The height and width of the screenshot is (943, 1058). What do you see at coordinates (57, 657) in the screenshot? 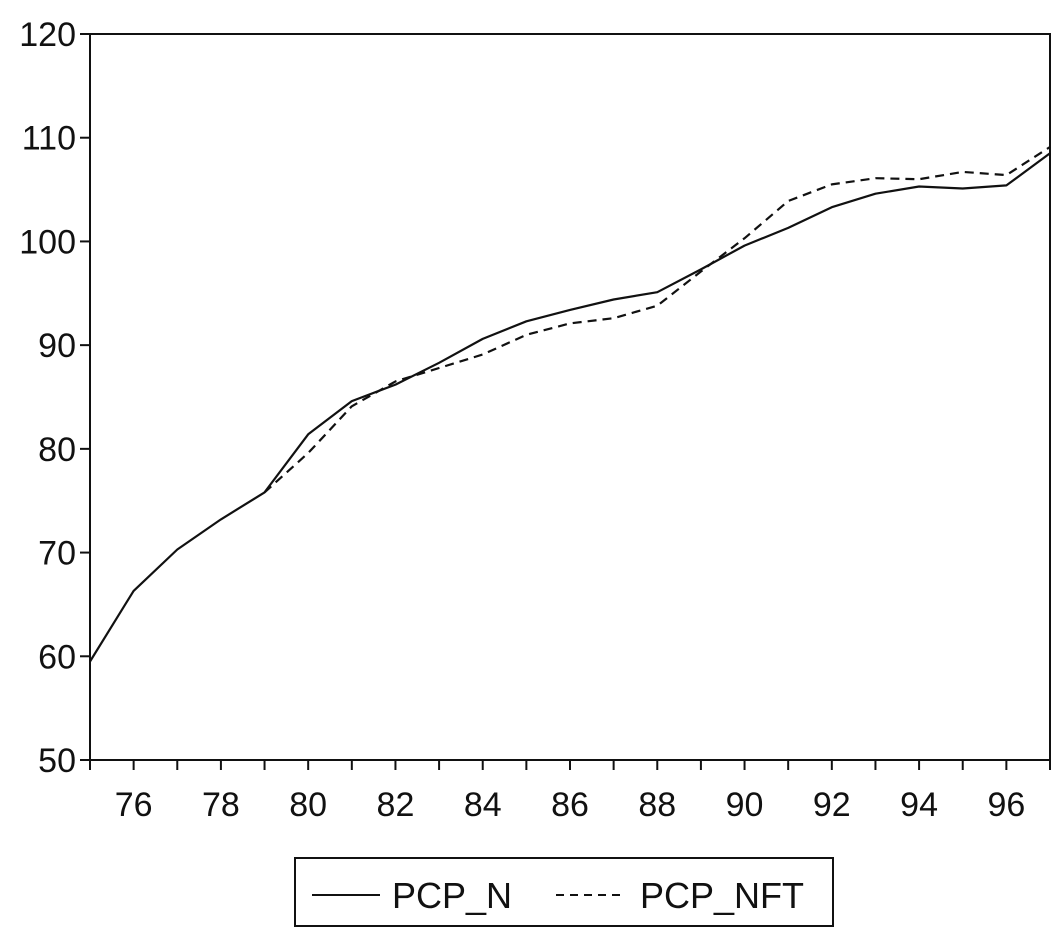
I see `y-tick-label: 60` at bounding box center [57, 657].